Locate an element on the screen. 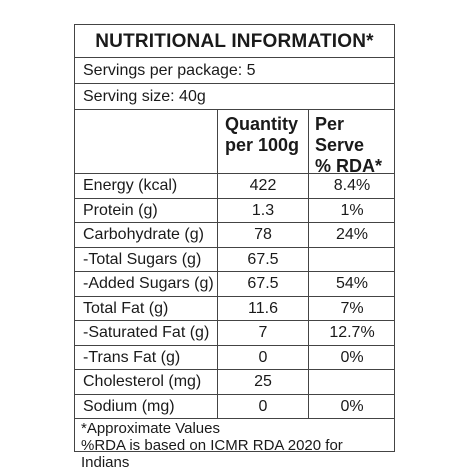  nutrient-name: Protein (g) is located at coordinates (120, 210).